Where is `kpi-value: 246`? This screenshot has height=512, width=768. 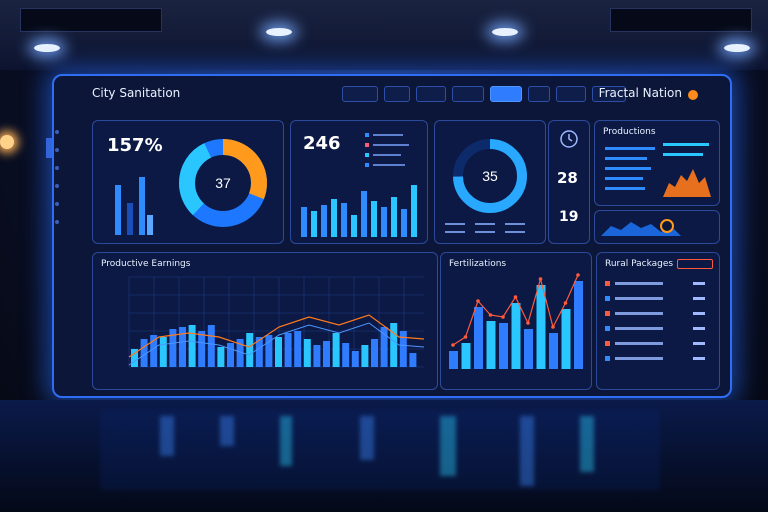
kpi-value: 246 is located at coordinates (322, 143).